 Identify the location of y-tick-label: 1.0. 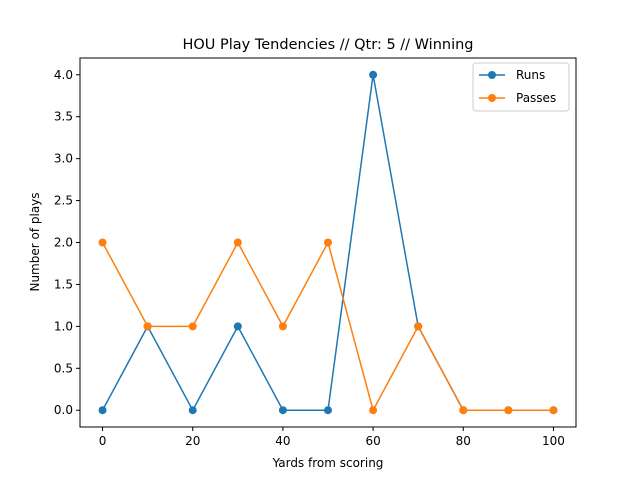
(63, 326).